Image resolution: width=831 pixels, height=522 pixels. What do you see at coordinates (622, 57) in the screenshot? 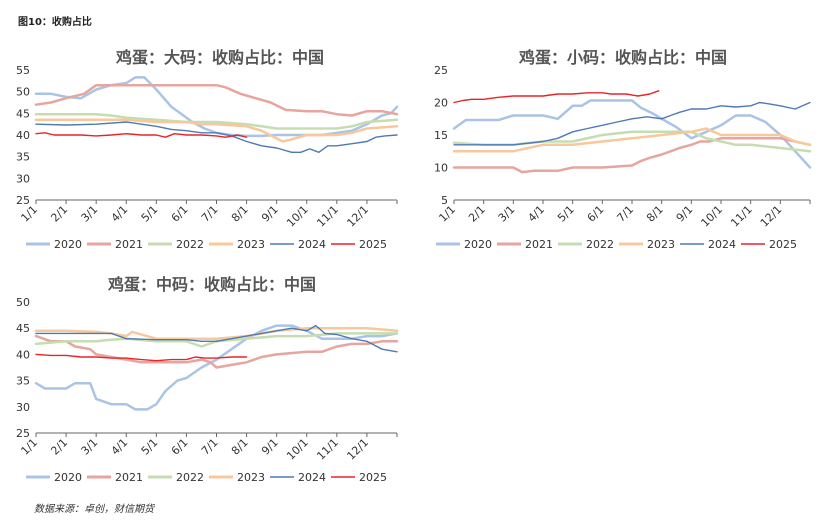
I see `chart-title: 鸡蛋：小码：收购占比：中国` at bounding box center [622, 57].